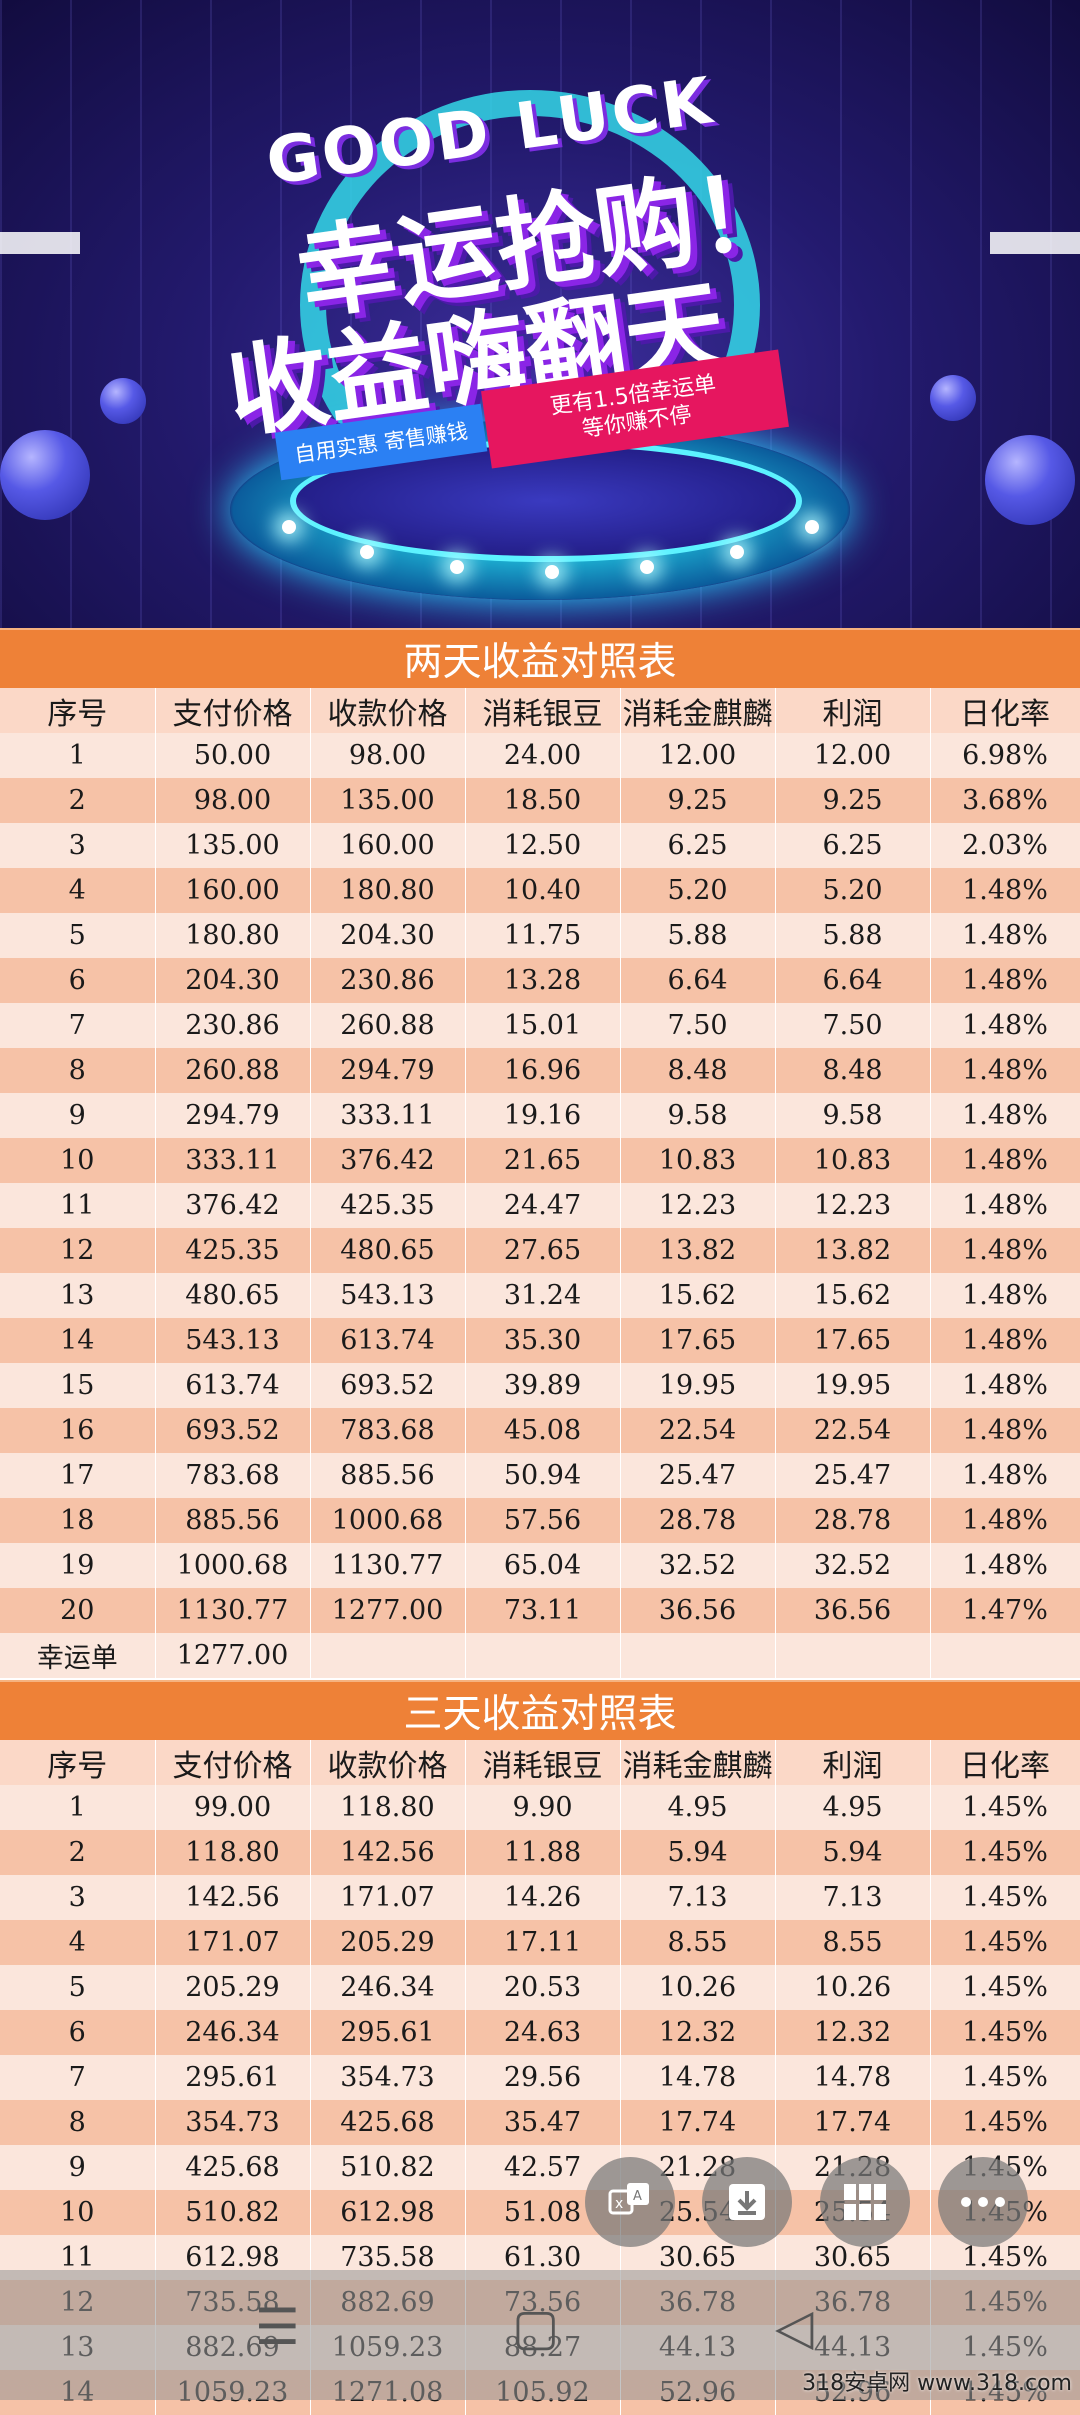 This screenshot has width=1080, height=2415. I want to click on grid-button, so click(865, 2202).